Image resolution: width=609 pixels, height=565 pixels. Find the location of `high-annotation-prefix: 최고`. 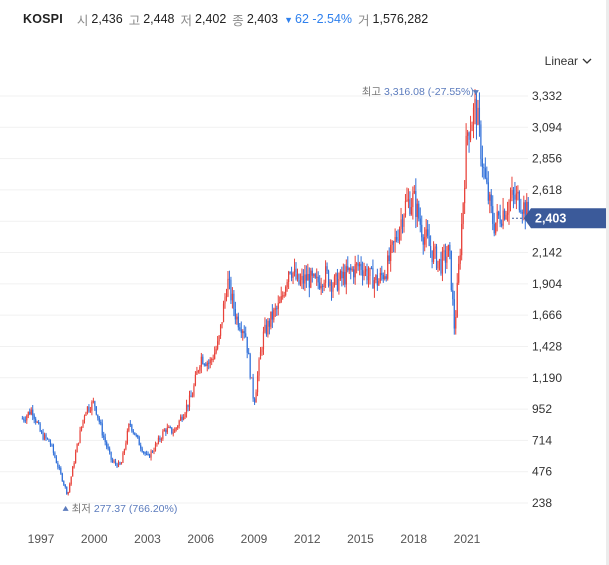

high-annotation-prefix: 최고 is located at coordinates (373, 92).